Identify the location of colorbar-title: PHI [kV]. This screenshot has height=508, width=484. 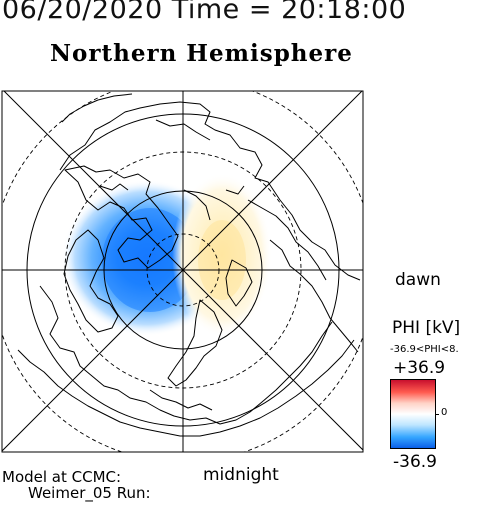
(426, 328).